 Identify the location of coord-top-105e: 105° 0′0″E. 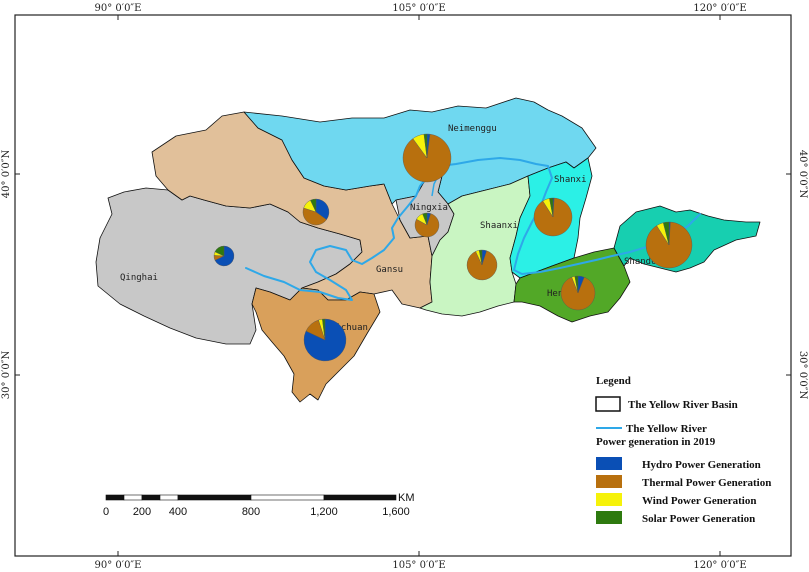
(418, 8).